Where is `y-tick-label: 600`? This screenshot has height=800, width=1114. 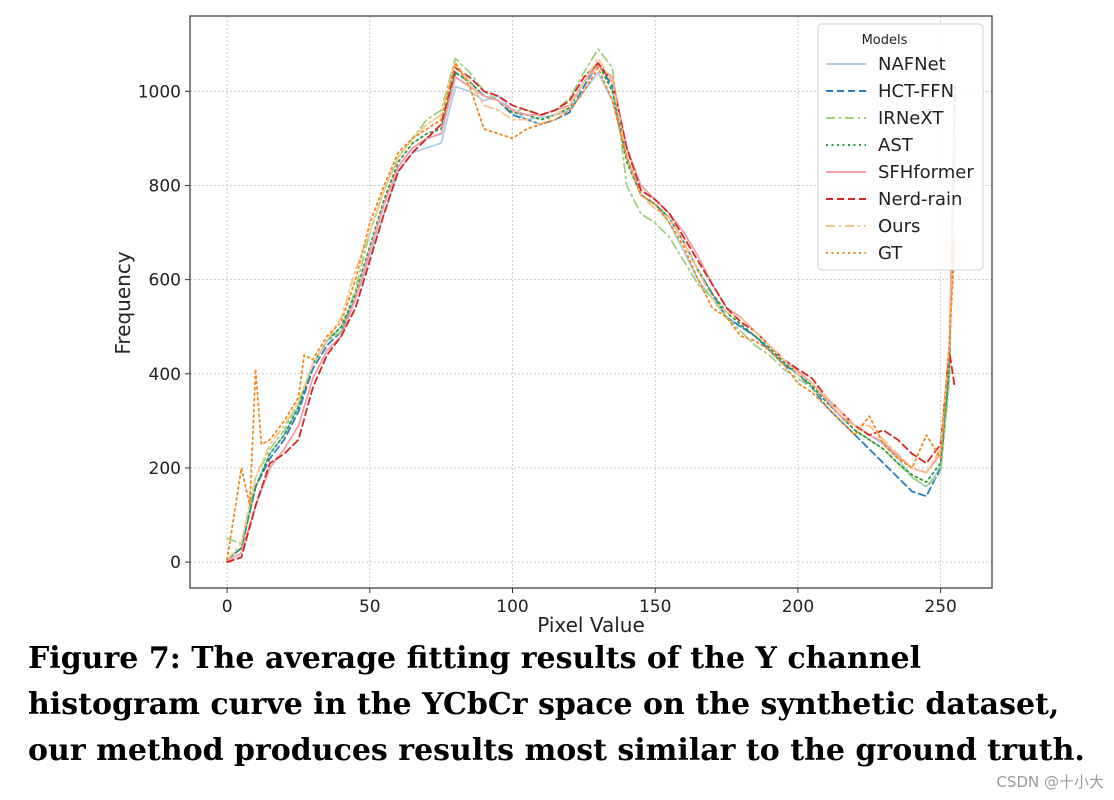
y-tick-label: 600 is located at coordinates (165, 281).